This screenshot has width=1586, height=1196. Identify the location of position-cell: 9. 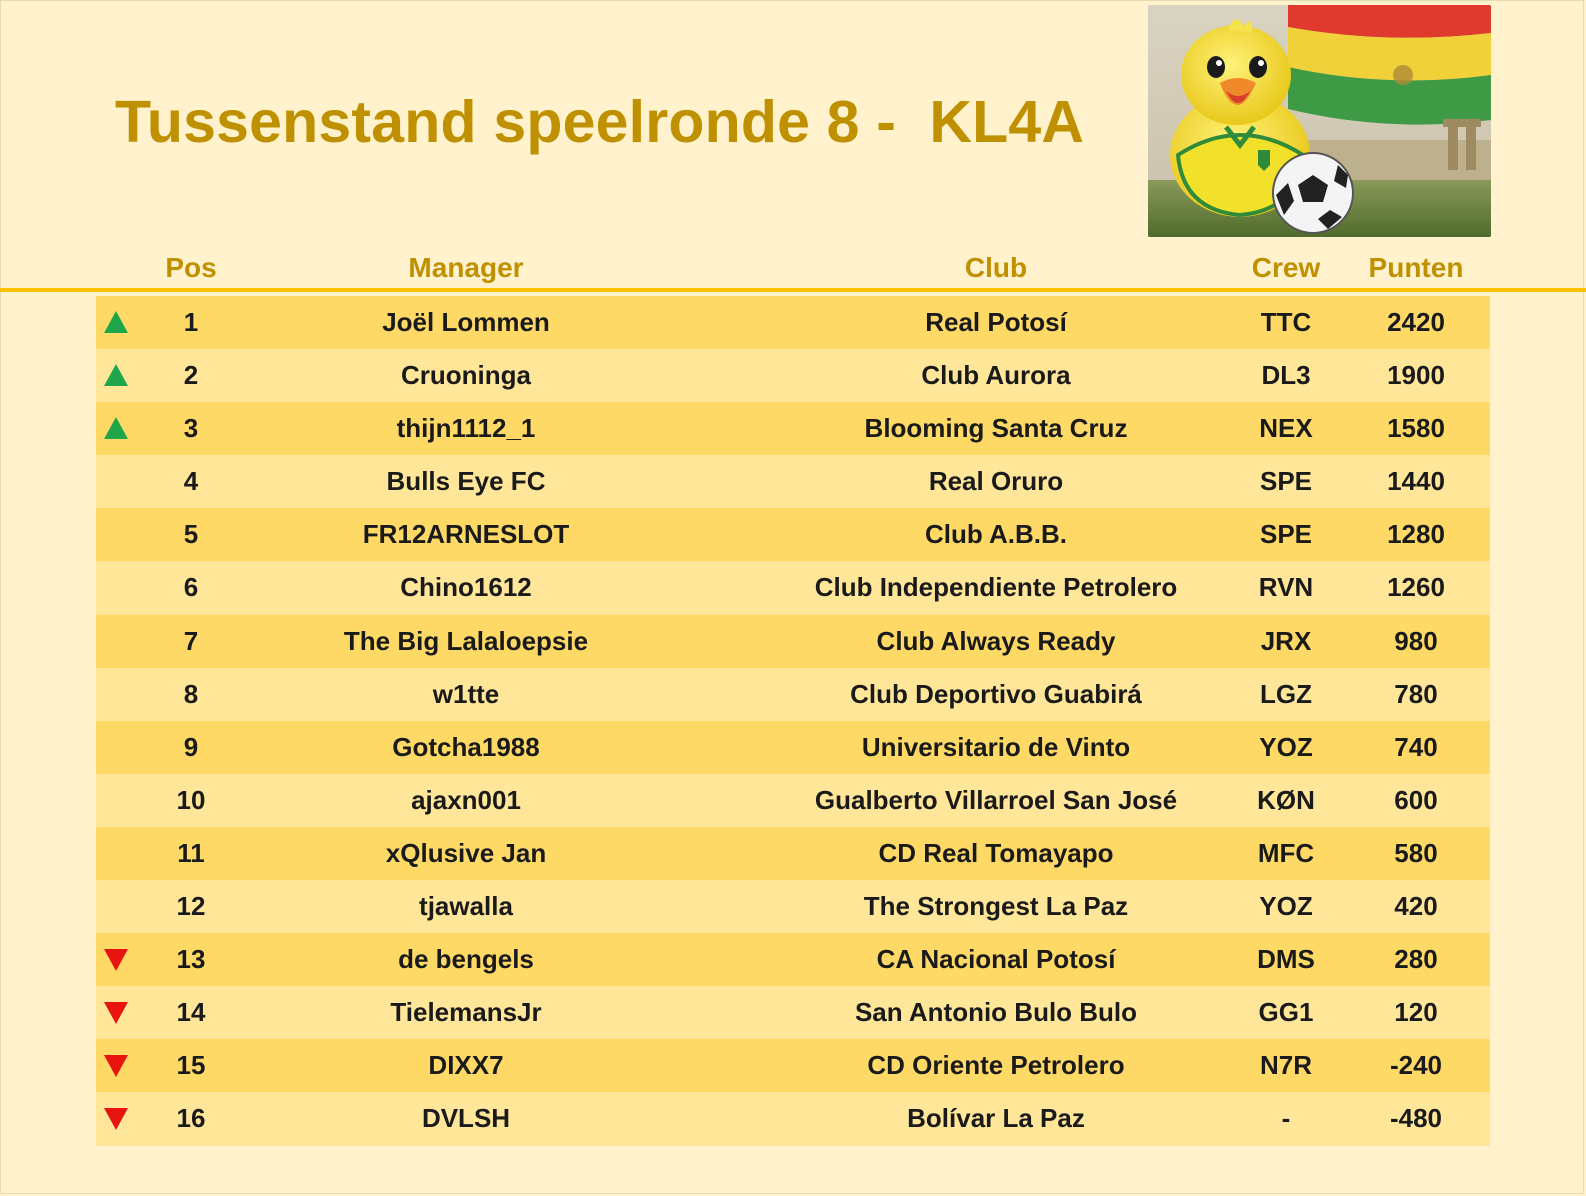
(191, 746).